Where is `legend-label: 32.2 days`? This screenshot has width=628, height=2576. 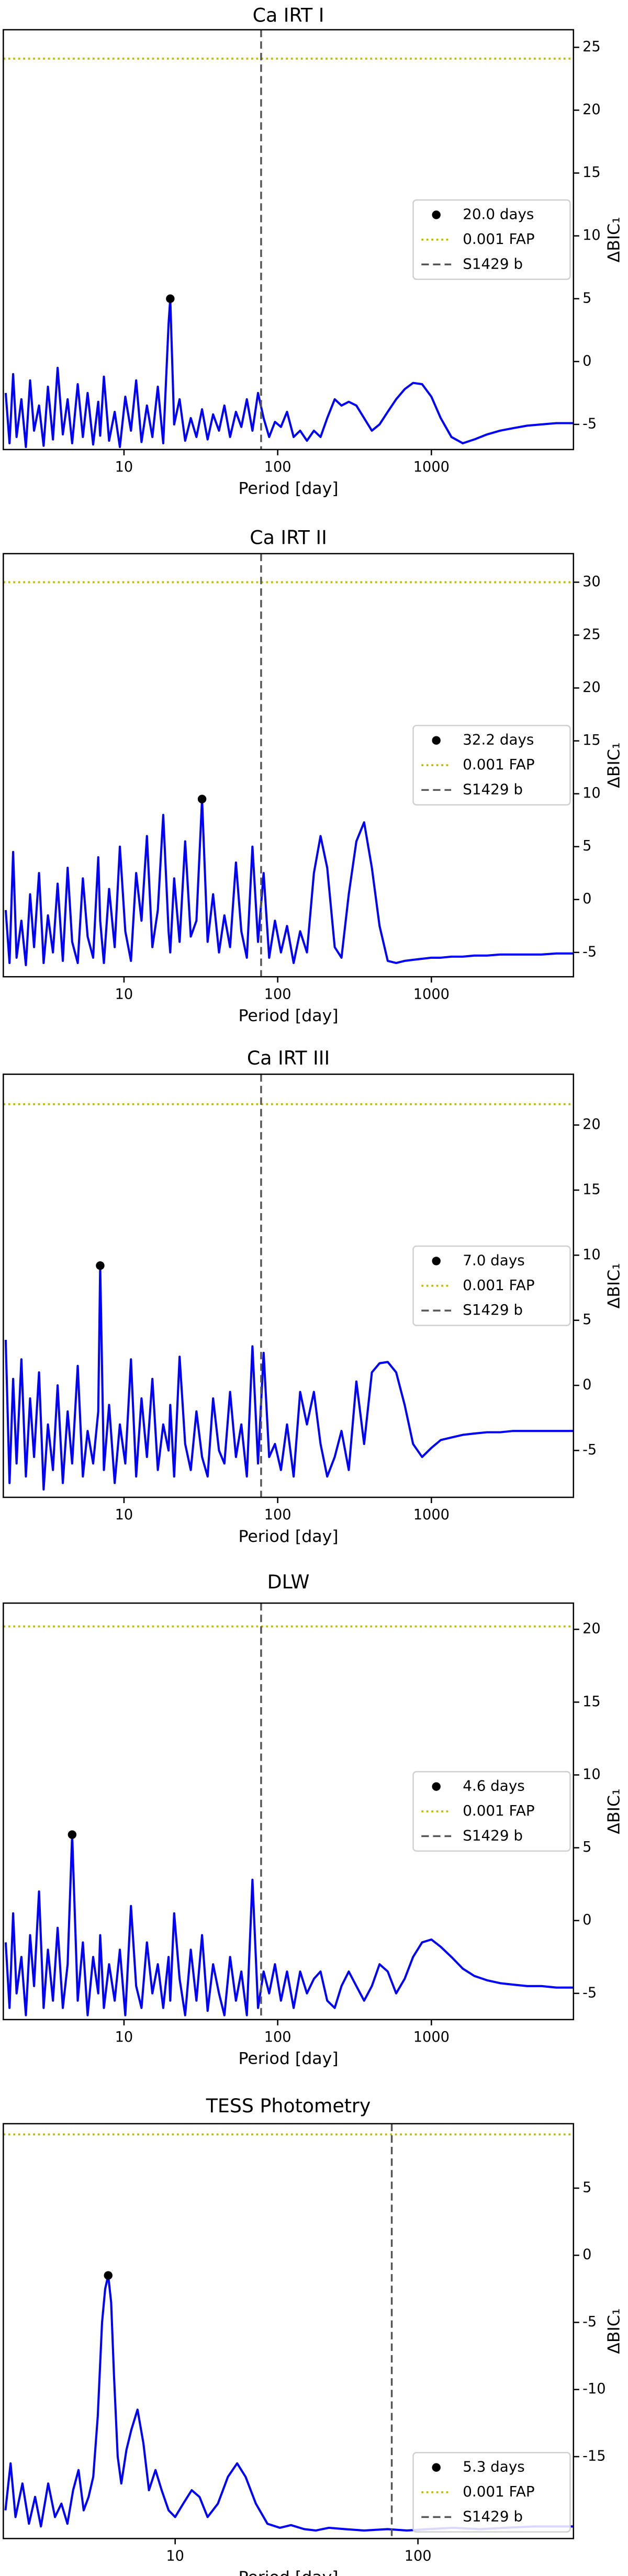 legend-label: 32.2 days is located at coordinates (498, 739).